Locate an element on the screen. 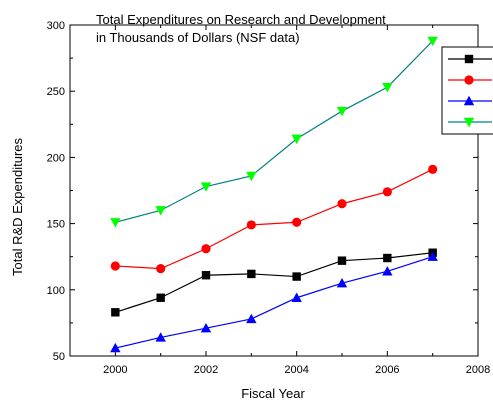 This screenshot has width=493, height=405. y-tick-label: 150 is located at coordinates (56, 225).